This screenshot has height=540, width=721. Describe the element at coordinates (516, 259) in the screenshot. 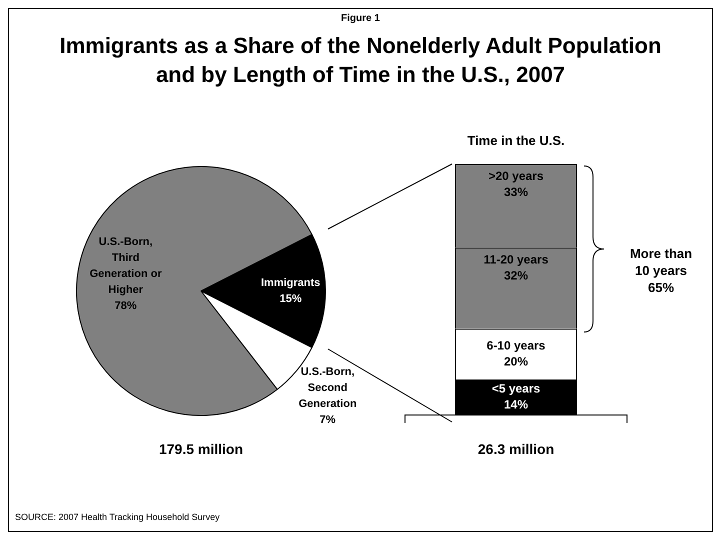

I see `series-label: 11-20 years` at that location.